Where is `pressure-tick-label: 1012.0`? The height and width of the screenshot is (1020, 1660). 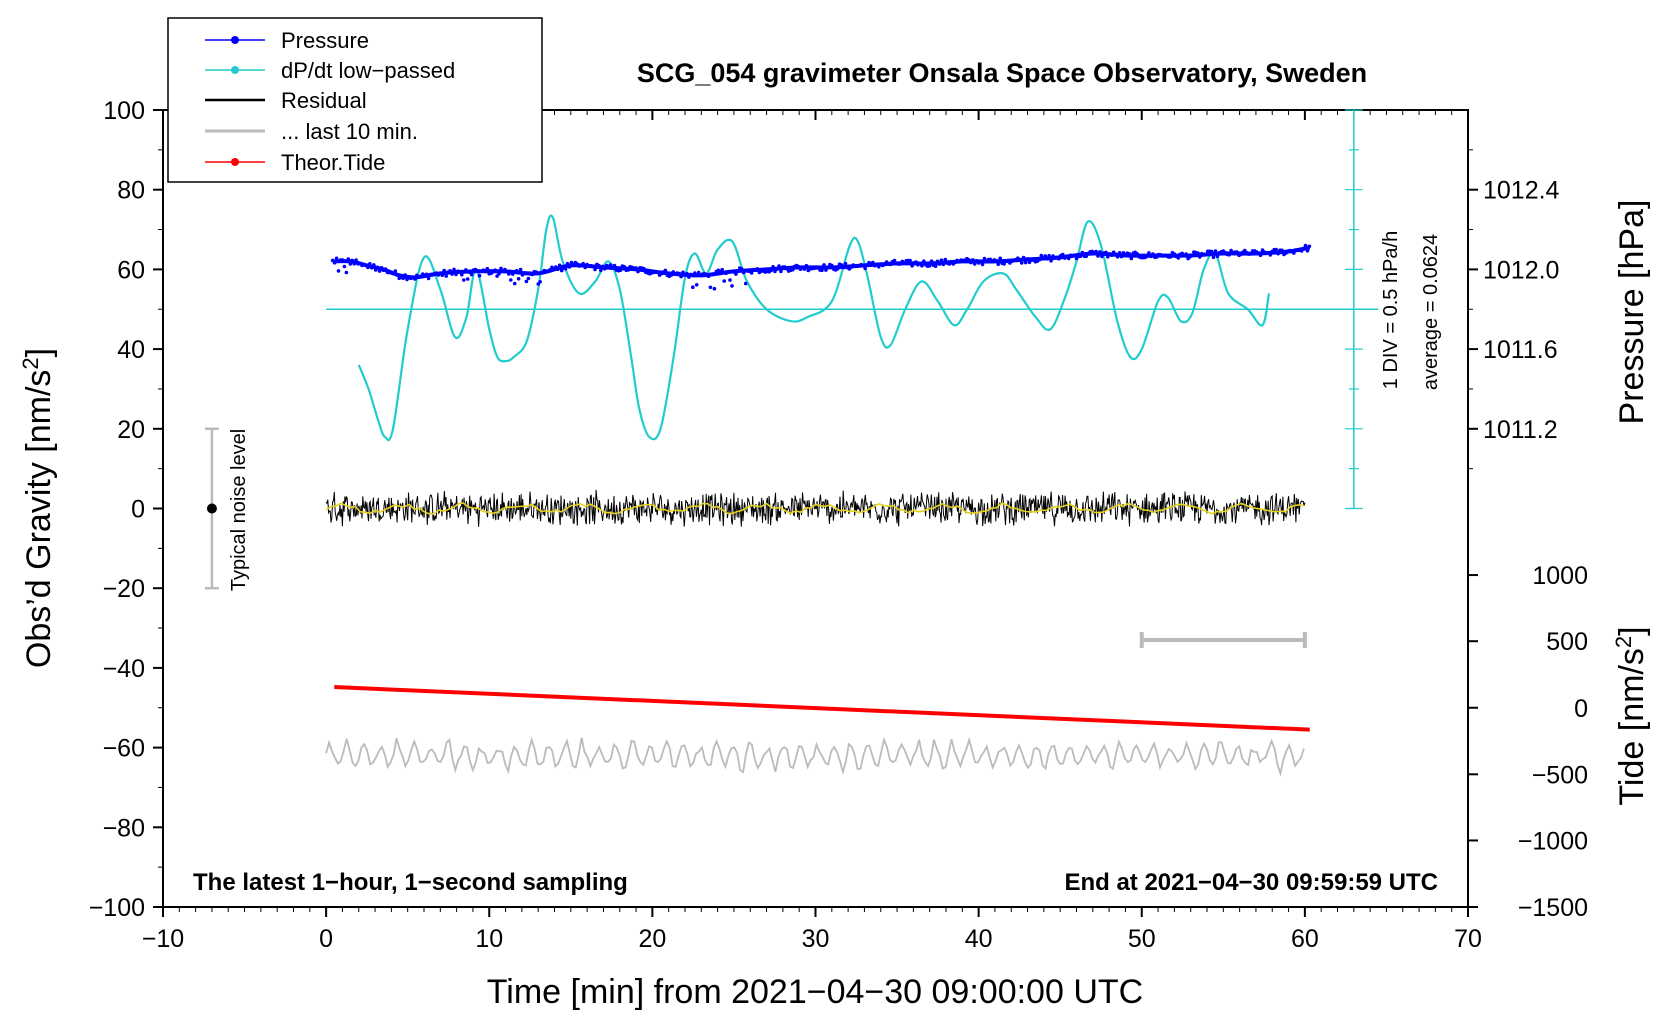
pressure-tick-label: 1012.0 is located at coordinates (1521, 270).